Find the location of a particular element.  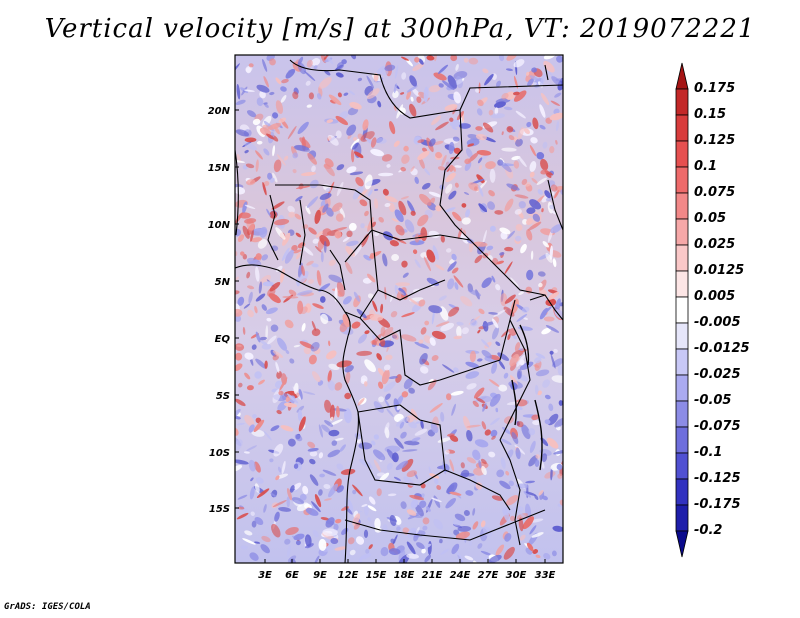

lon-tick-label: 33E is located at coordinates (545, 575).